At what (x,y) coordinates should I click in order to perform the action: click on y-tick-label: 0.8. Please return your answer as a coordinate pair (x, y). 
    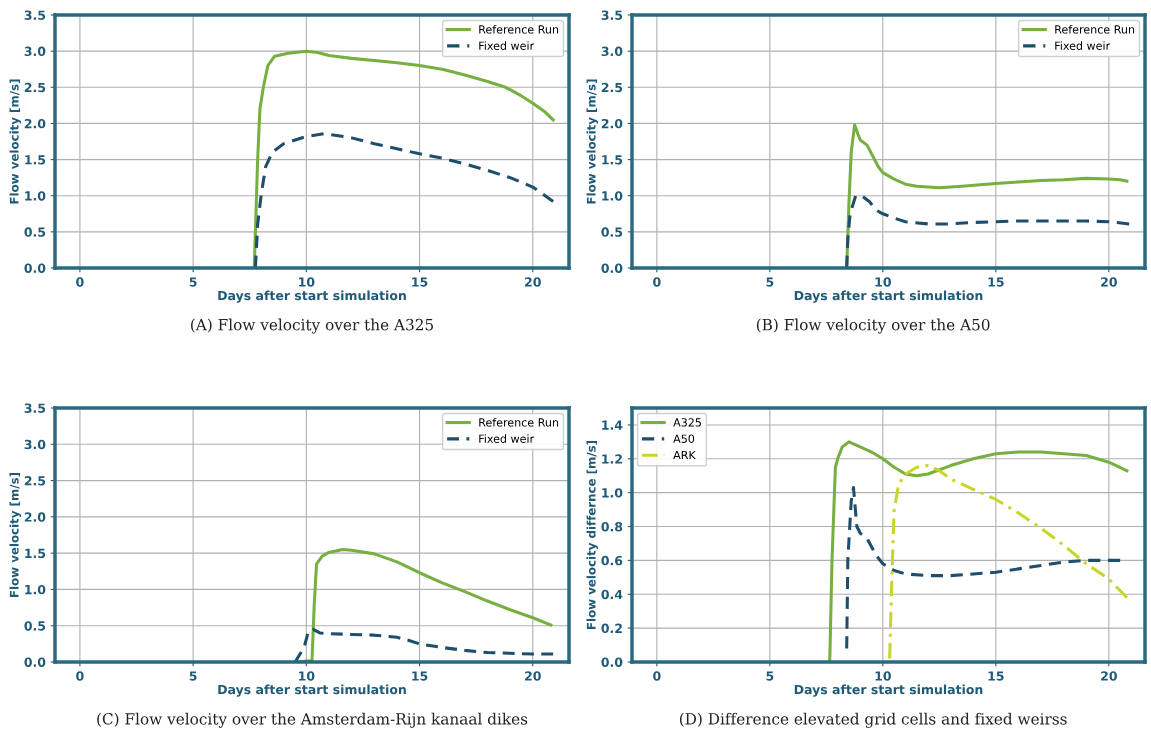
    Looking at the image, I should click on (612, 527).